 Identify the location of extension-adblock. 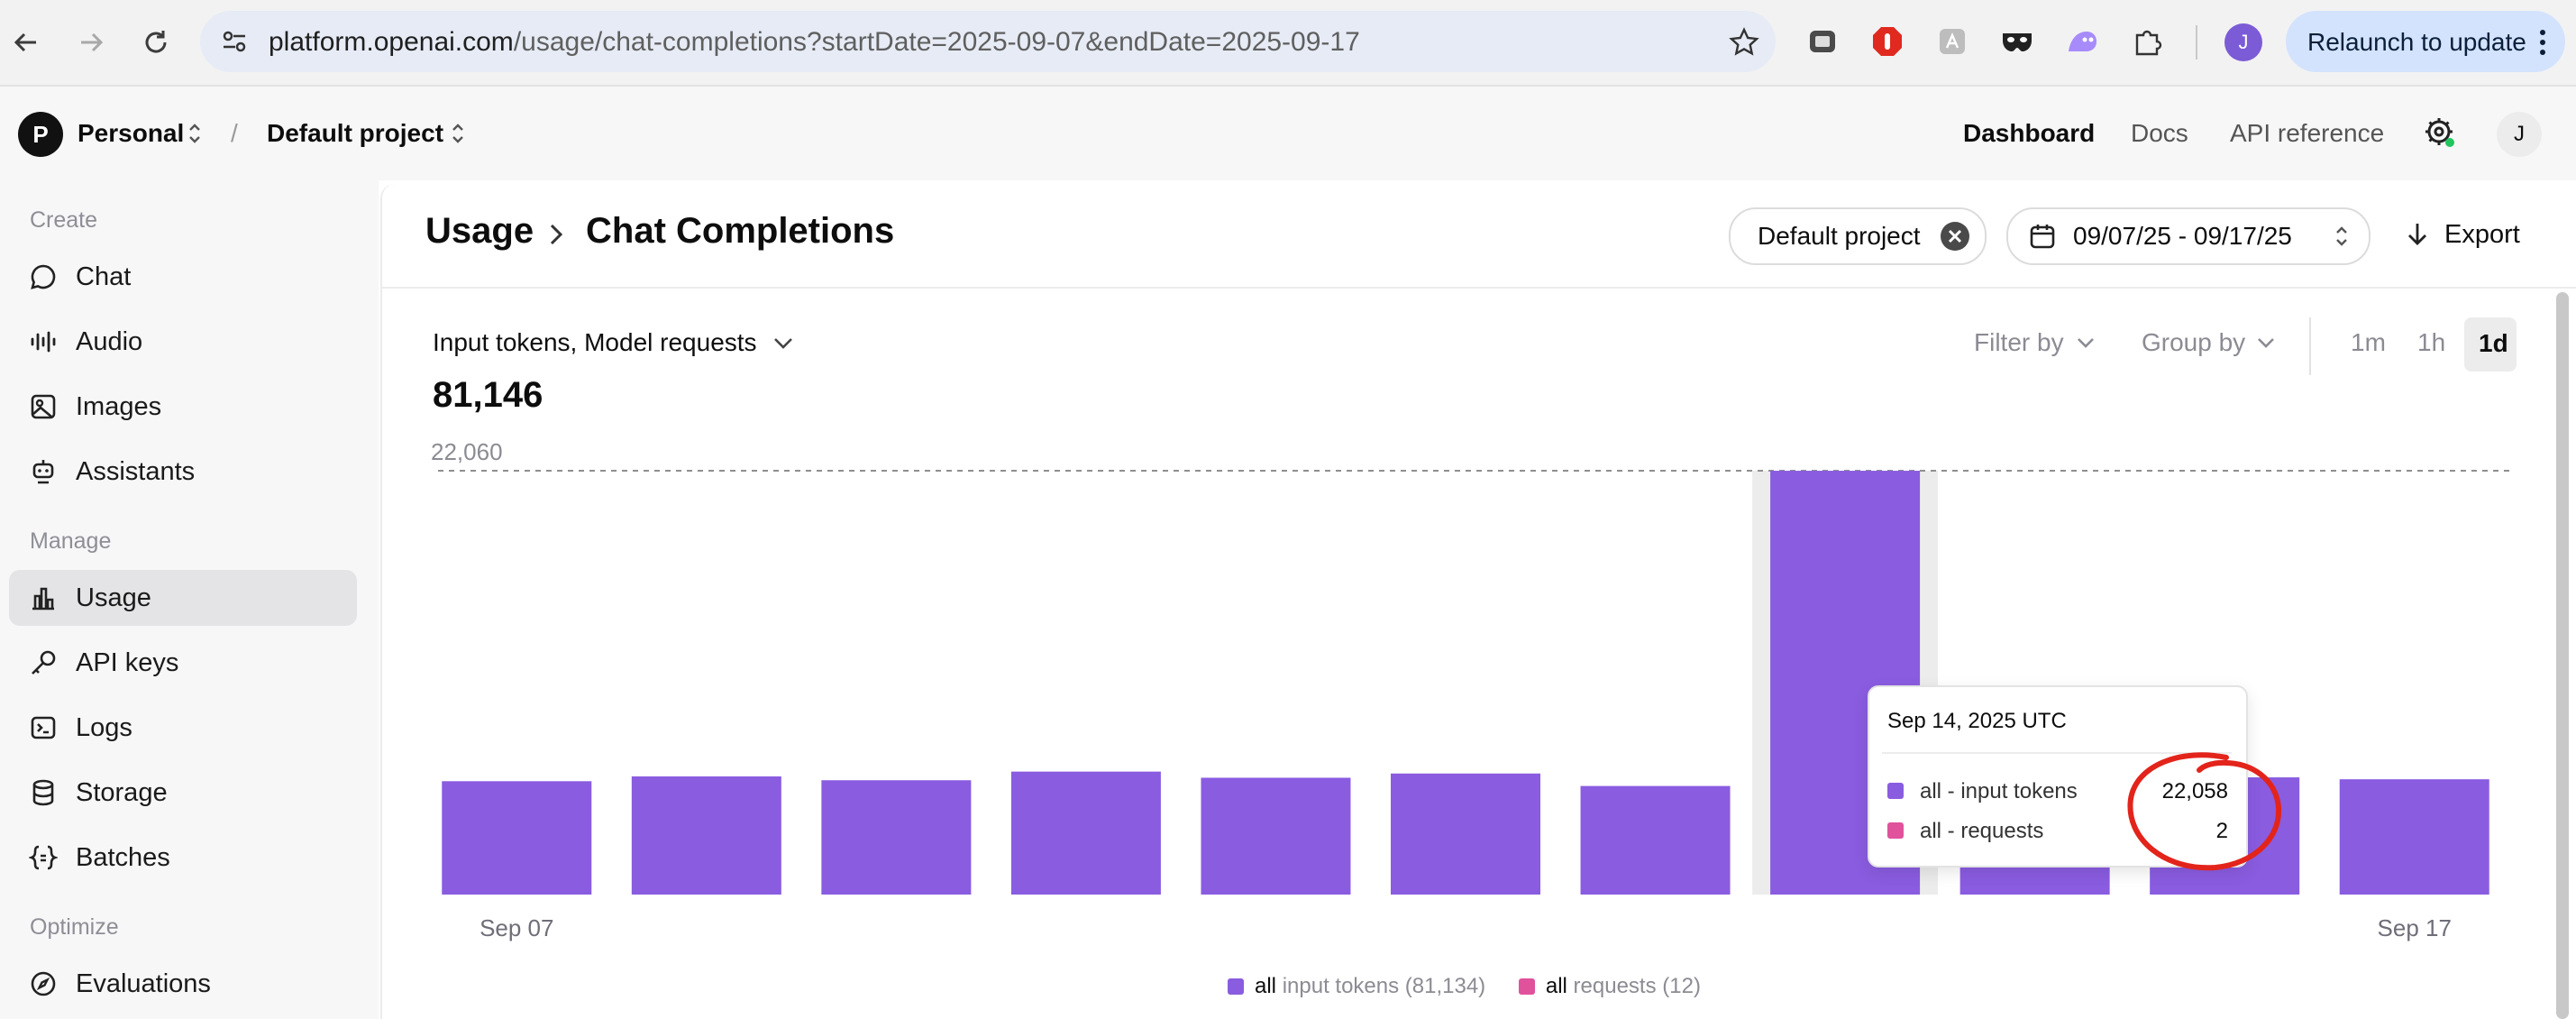
(1887, 41).